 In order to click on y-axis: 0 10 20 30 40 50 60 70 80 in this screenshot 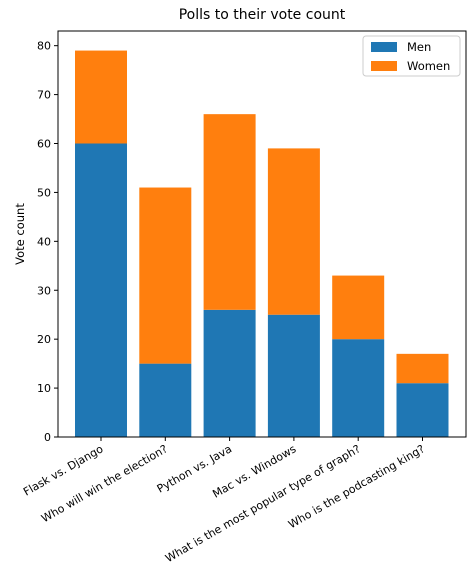, I will do `click(47, 242)`.